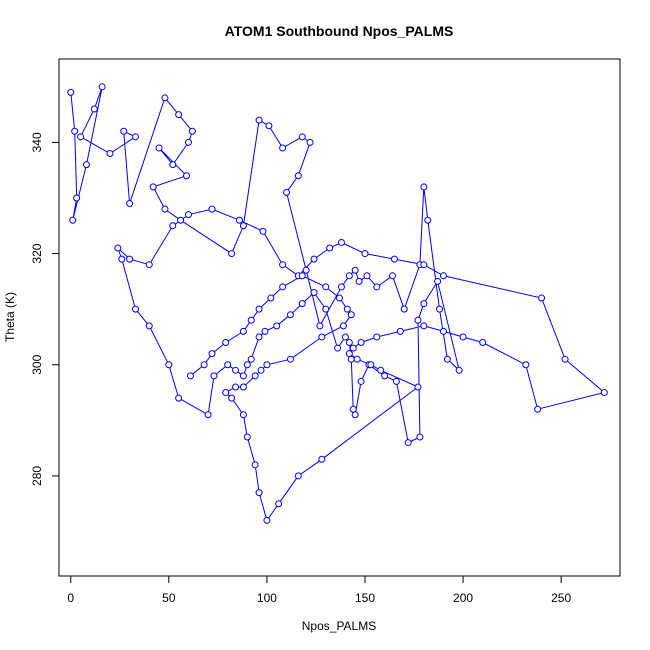 This screenshot has width=650, height=650. I want to click on y-axis: 280 300 320 340, so click(45, 309).